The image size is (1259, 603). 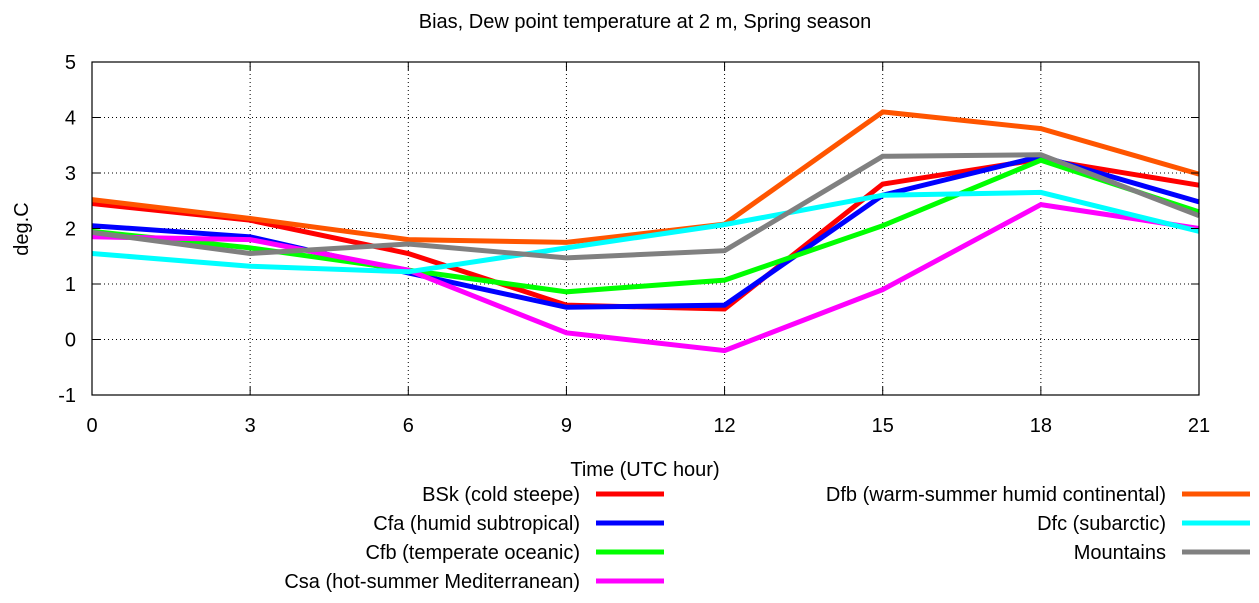 What do you see at coordinates (70, 119) in the screenshot?
I see `y-tick-label: 4` at bounding box center [70, 119].